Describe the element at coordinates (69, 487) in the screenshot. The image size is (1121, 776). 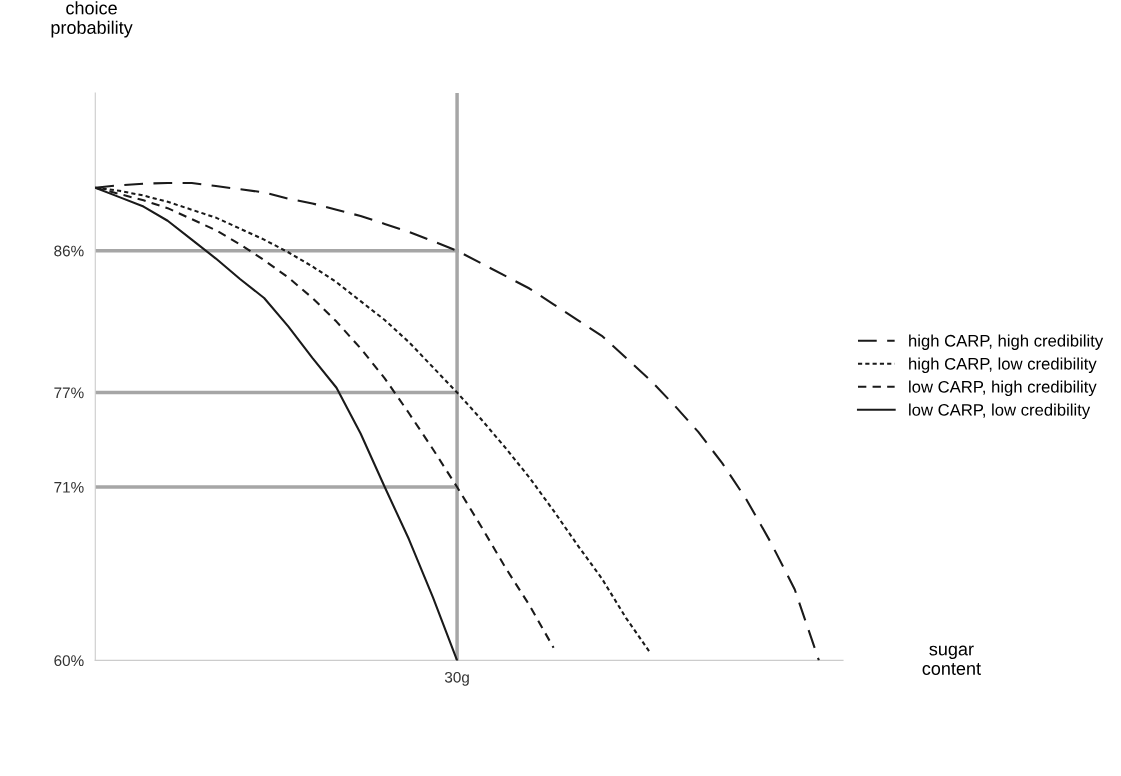
I see `y-tick-label: 71%` at that location.